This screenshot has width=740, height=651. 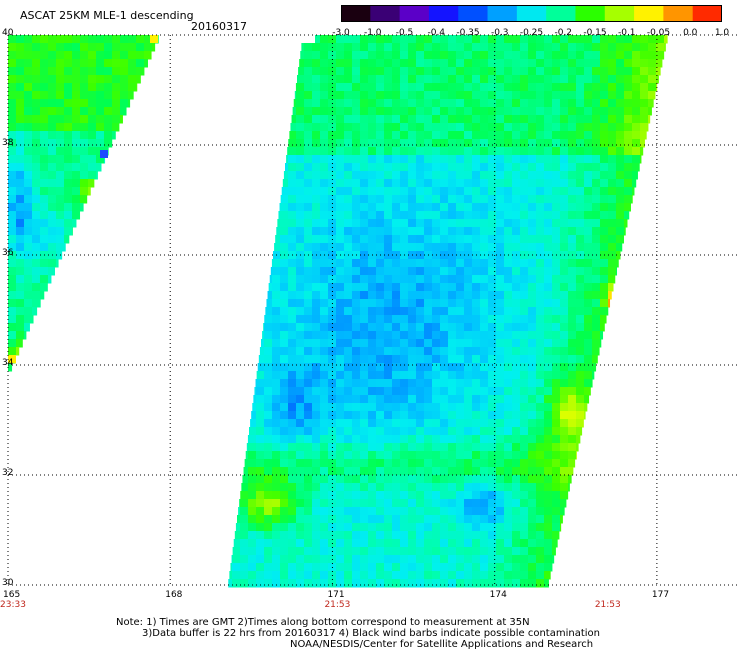 I want to click on colorbar-segment, so click(x=590, y=13).